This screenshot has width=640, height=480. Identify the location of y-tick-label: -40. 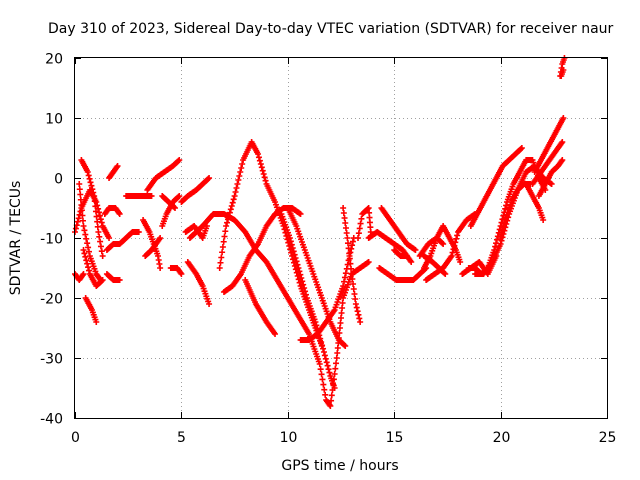
(51, 420).